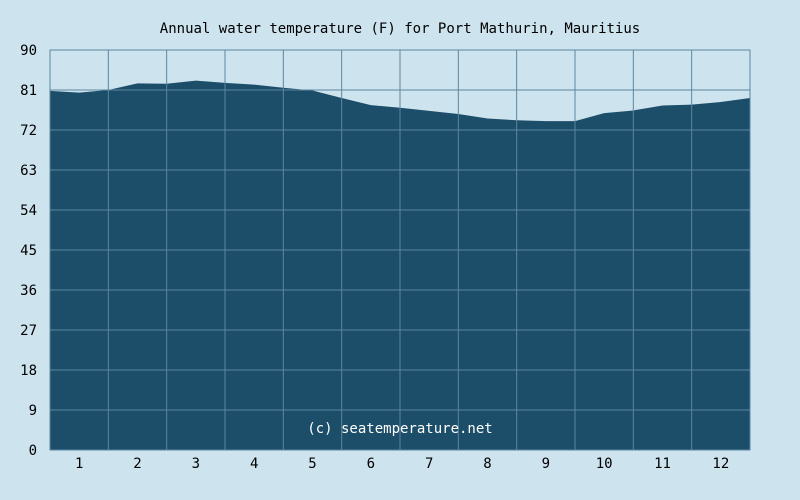  What do you see at coordinates (28, 331) in the screenshot?
I see `y-tick-label: 27` at bounding box center [28, 331].